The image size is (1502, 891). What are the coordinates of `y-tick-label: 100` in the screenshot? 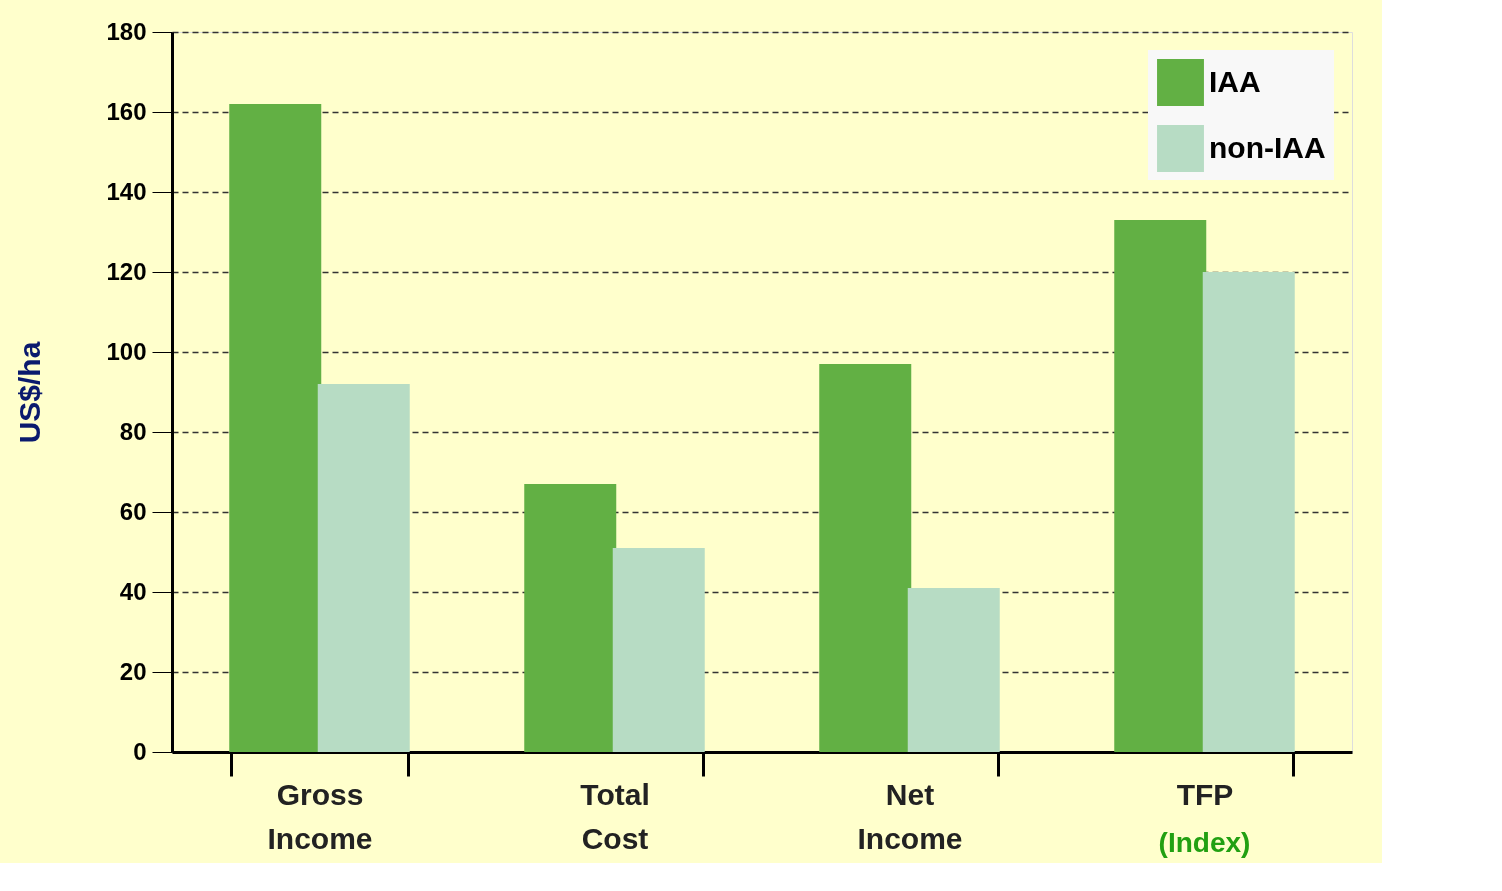 It's located at (126, 351).